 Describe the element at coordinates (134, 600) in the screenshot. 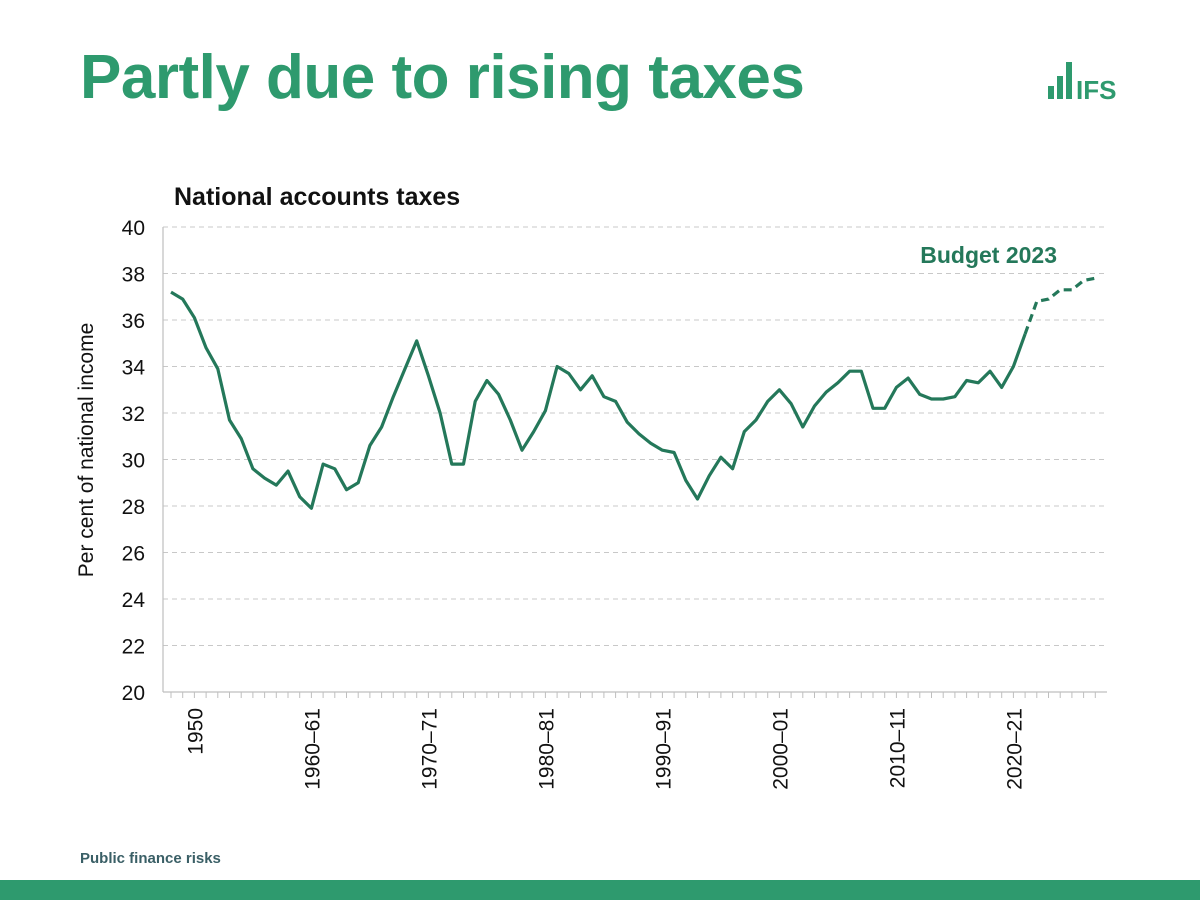

I see `y-tick-label: 24` at that location.